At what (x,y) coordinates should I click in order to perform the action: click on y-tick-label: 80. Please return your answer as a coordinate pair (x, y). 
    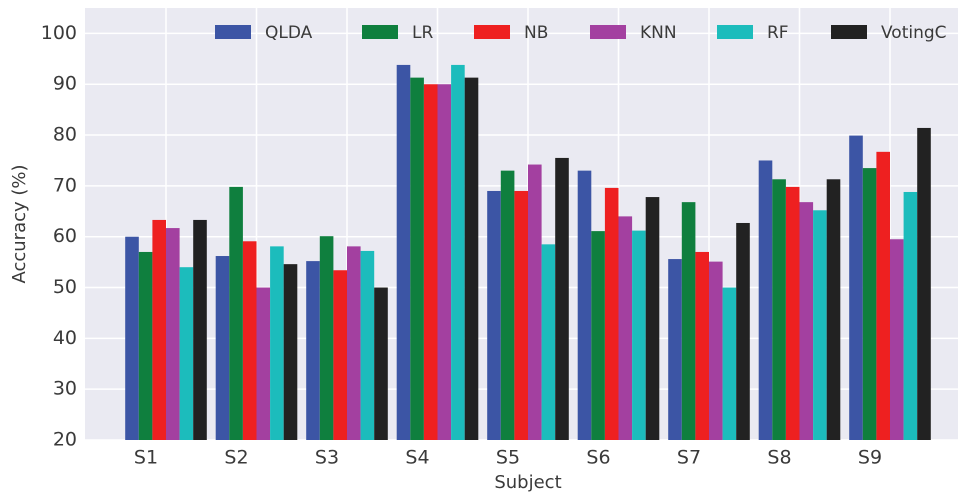
    Looking at the image, I should click on (65, 135).